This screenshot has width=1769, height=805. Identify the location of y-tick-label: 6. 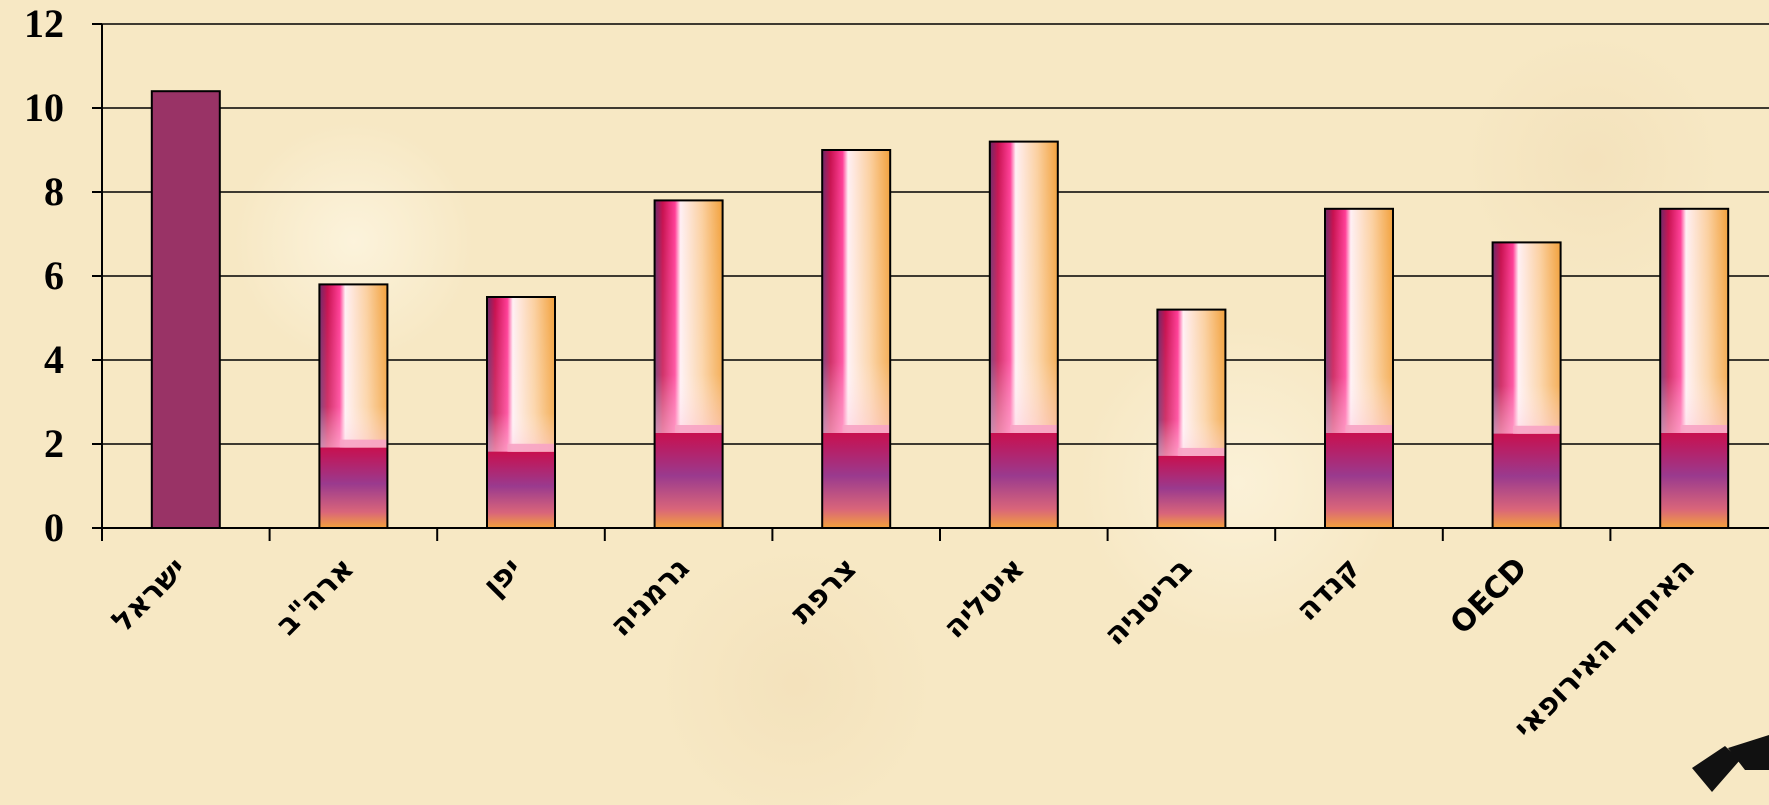
(54, 275).